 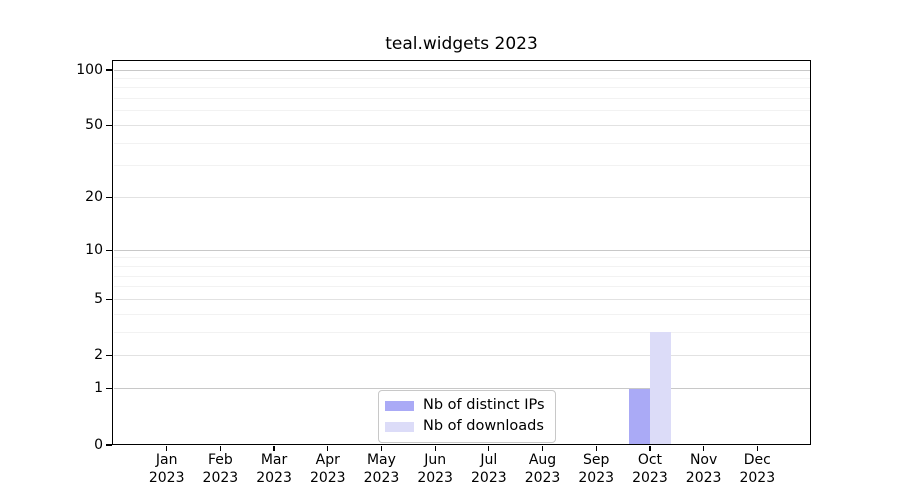 What do you see at coordinates (381, 469) in the screenshot?
I see `x-tick-label: May 2023` at bounding box center [381, 469].